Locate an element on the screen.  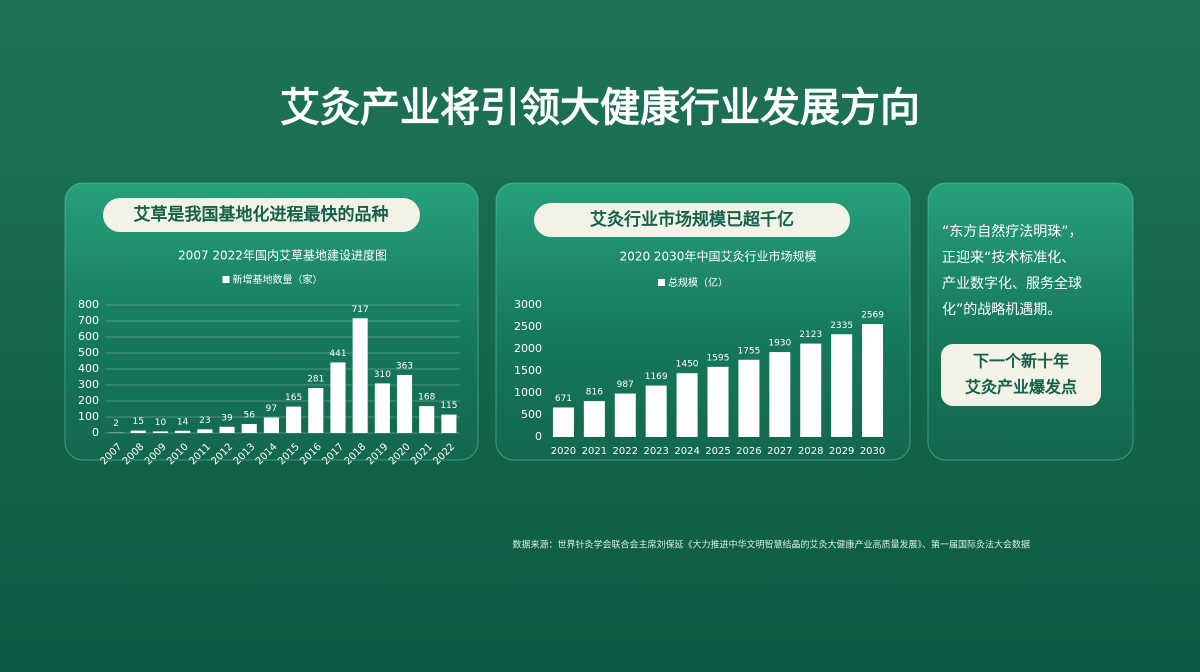
y-tick-label: 400 is located at coordinates (88, 368).